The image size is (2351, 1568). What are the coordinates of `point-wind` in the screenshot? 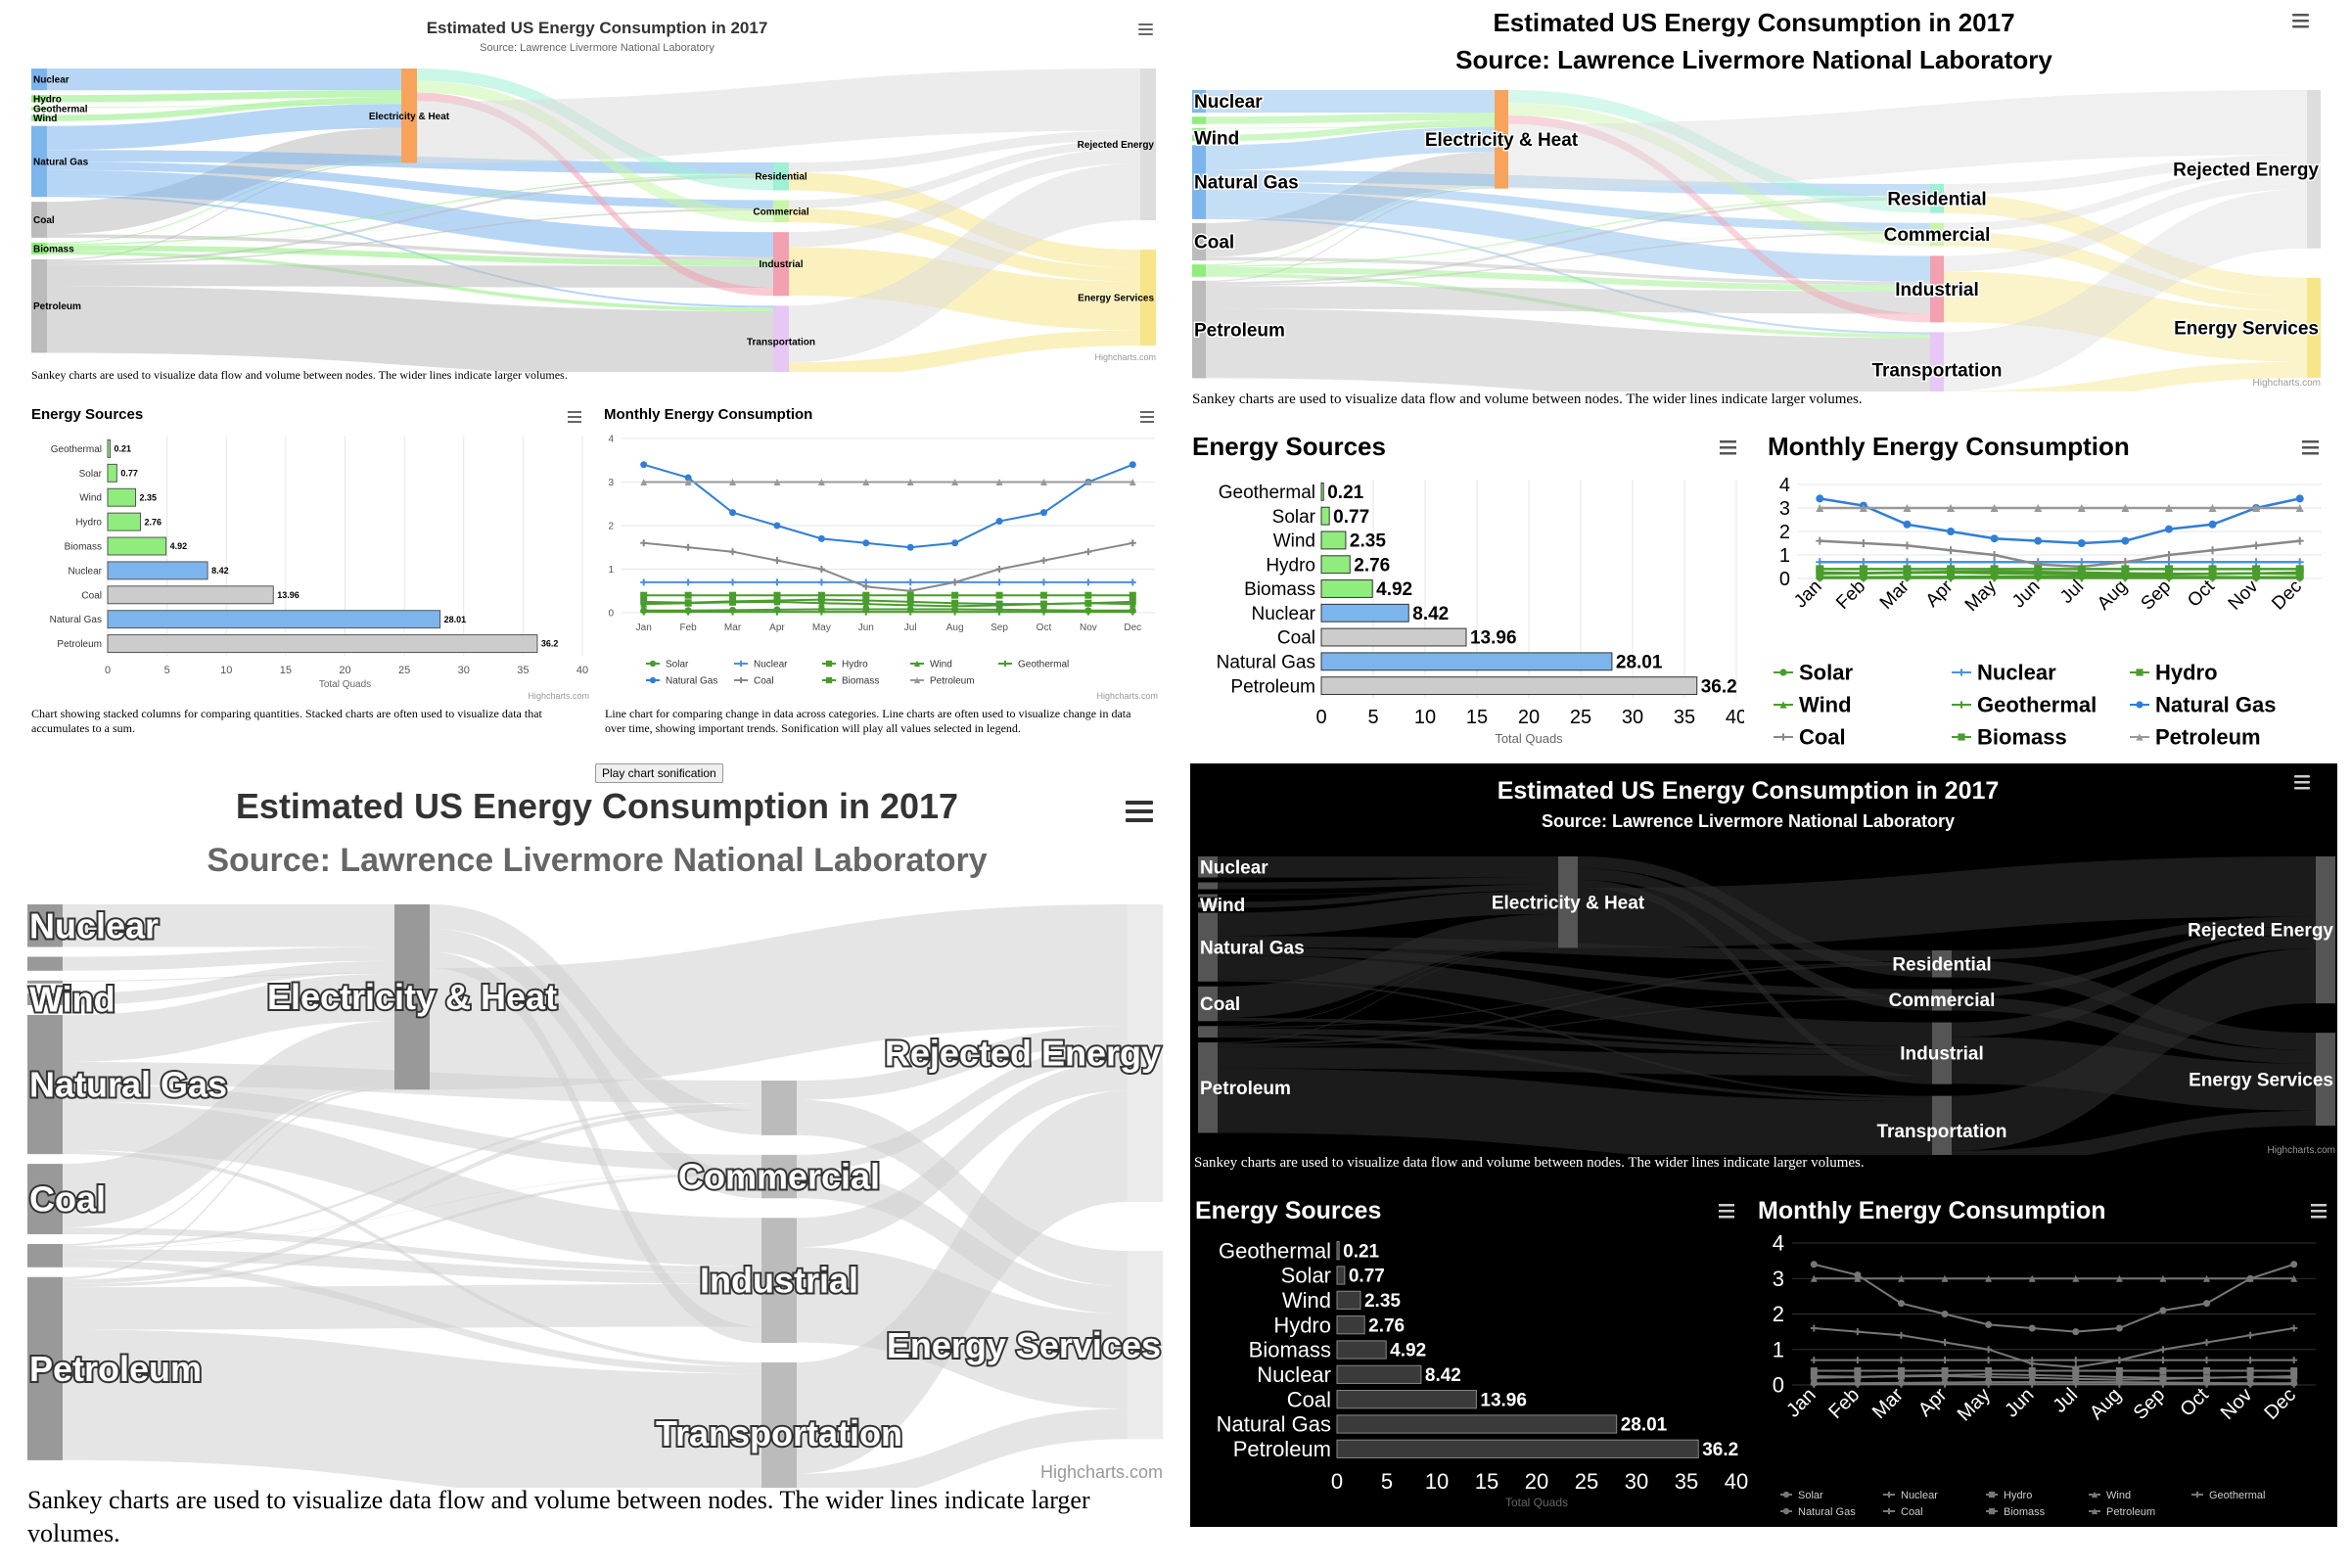 It's located at (1814, 1378).